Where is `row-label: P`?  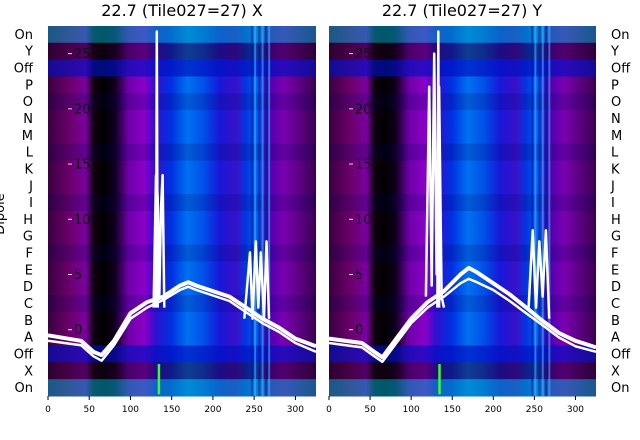 row-label: P is located at coordinates (29, 85).